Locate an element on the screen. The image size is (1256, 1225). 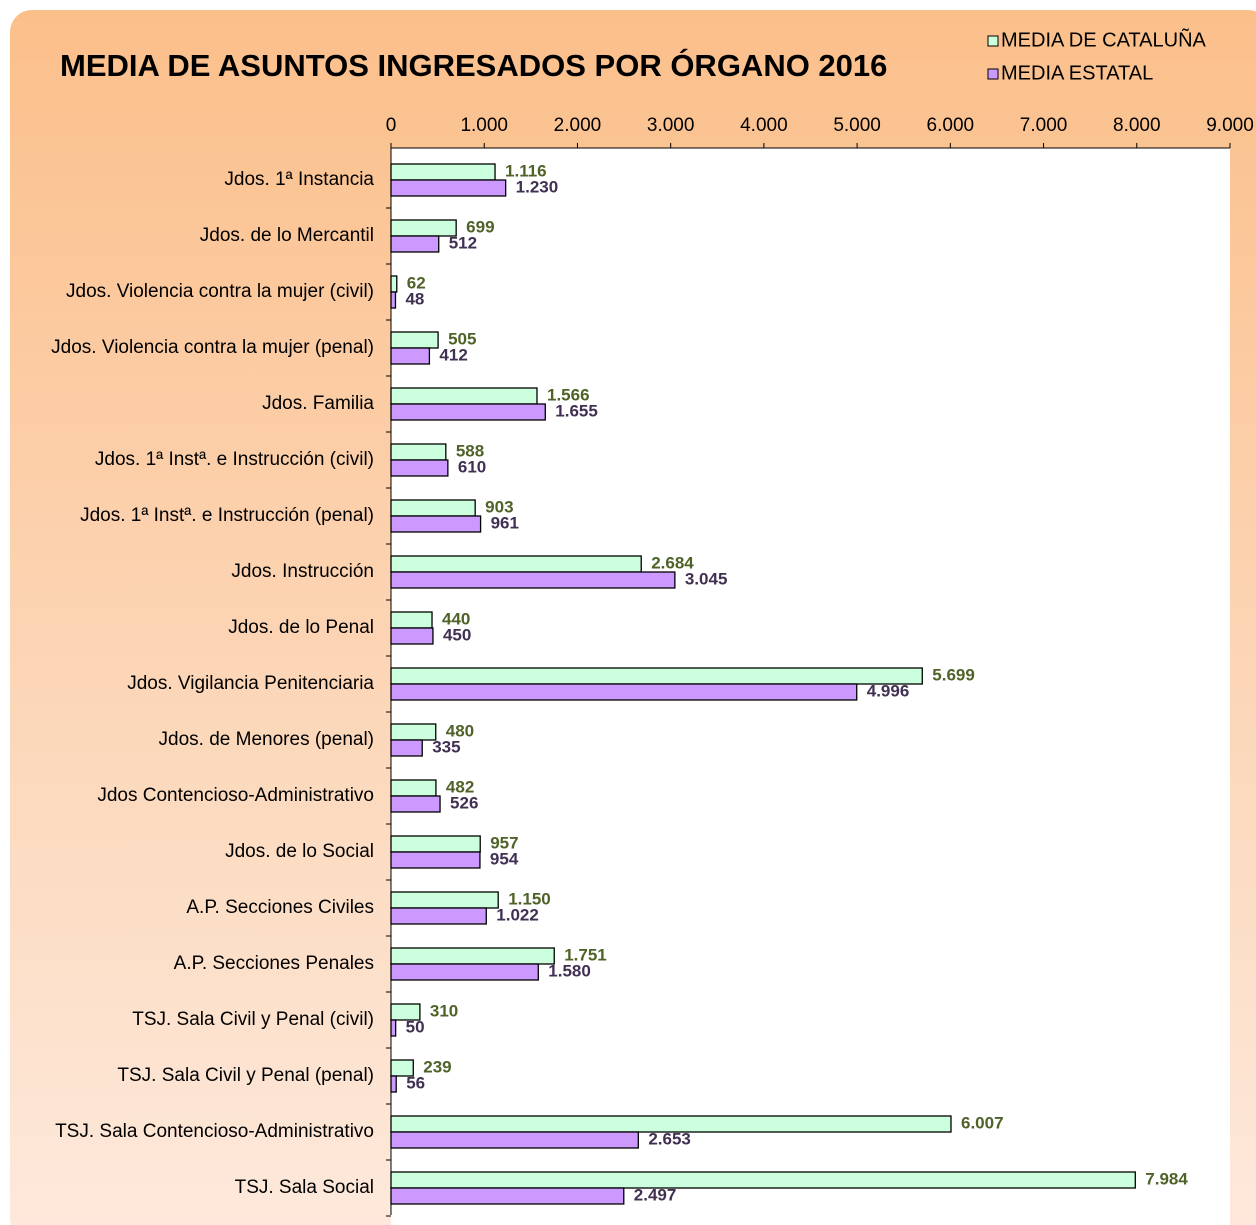
y-tick-label: Jdos. de lo Mercantil is located at coordinates (287, 235).